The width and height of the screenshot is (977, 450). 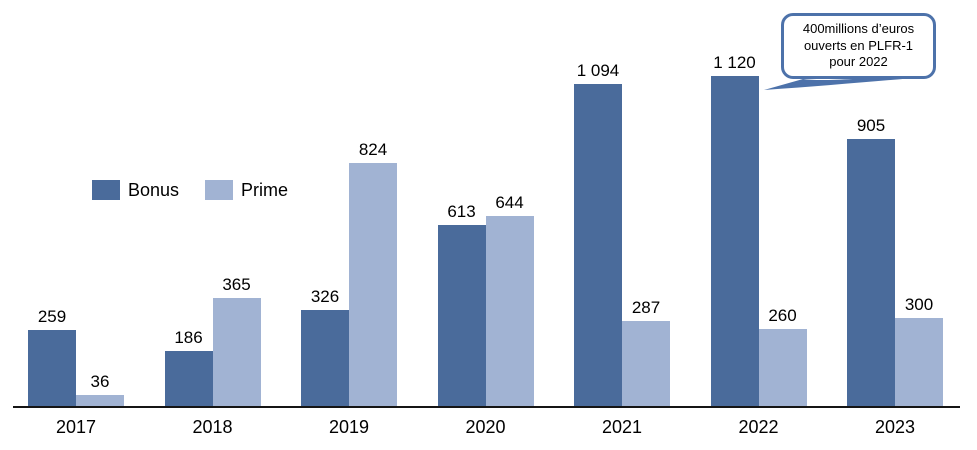 I want to click on legend-item-prime: Prime, so click(x=246, y=190).